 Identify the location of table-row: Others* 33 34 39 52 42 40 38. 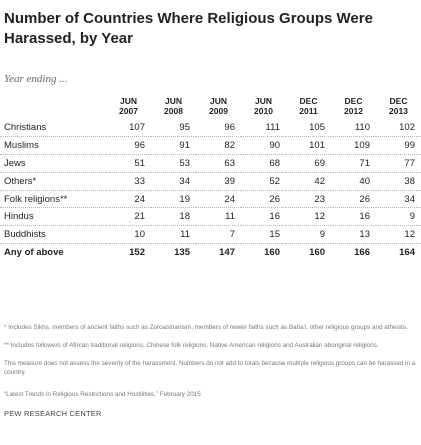
(210, 181).